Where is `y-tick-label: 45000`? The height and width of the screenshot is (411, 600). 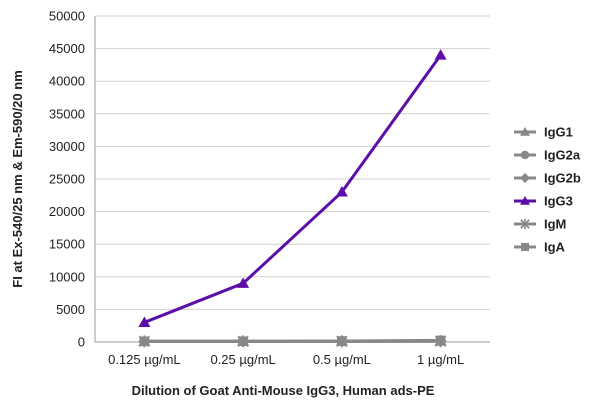 y-tick-label: 45000 is located at coordinates (67, 48).